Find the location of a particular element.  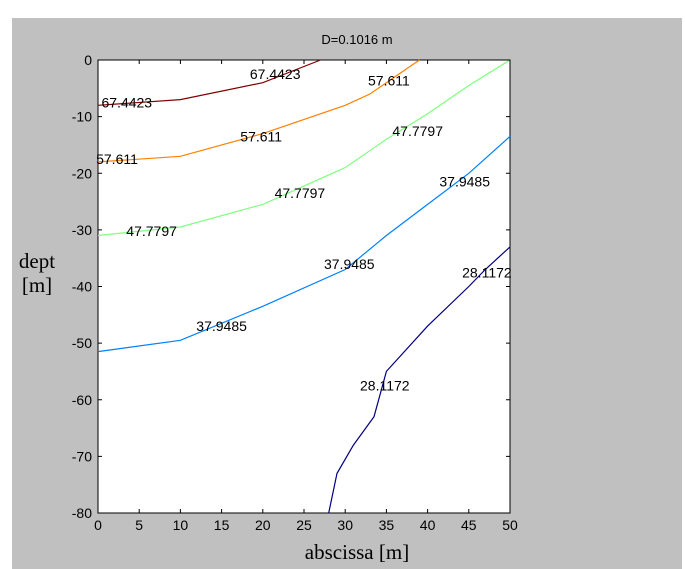

x-axis-label: abscissa [m] is located at coordinates (357, 552).